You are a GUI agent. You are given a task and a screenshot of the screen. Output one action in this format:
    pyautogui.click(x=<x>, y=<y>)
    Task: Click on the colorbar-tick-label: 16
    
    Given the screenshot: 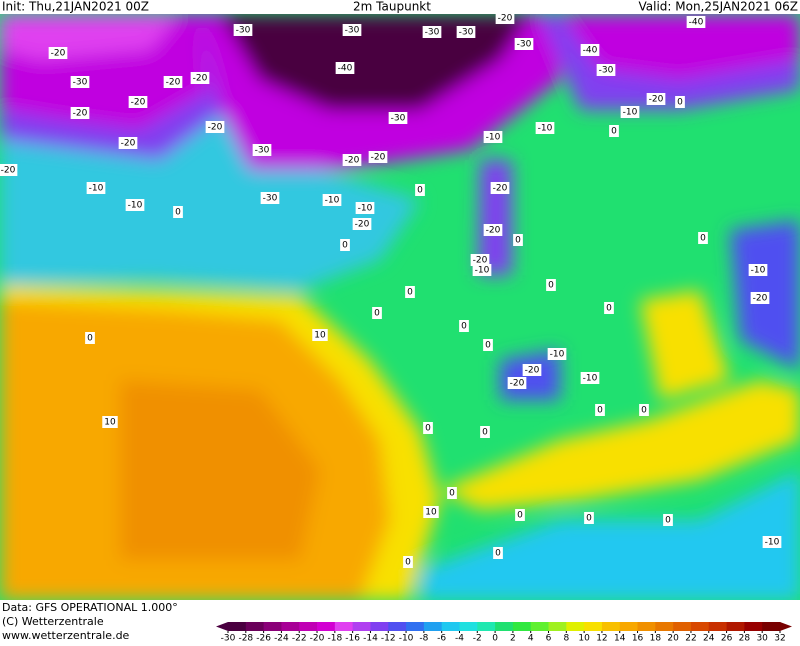 What is the action you would take?
    pyautogui.click(x=638, y=638)
    